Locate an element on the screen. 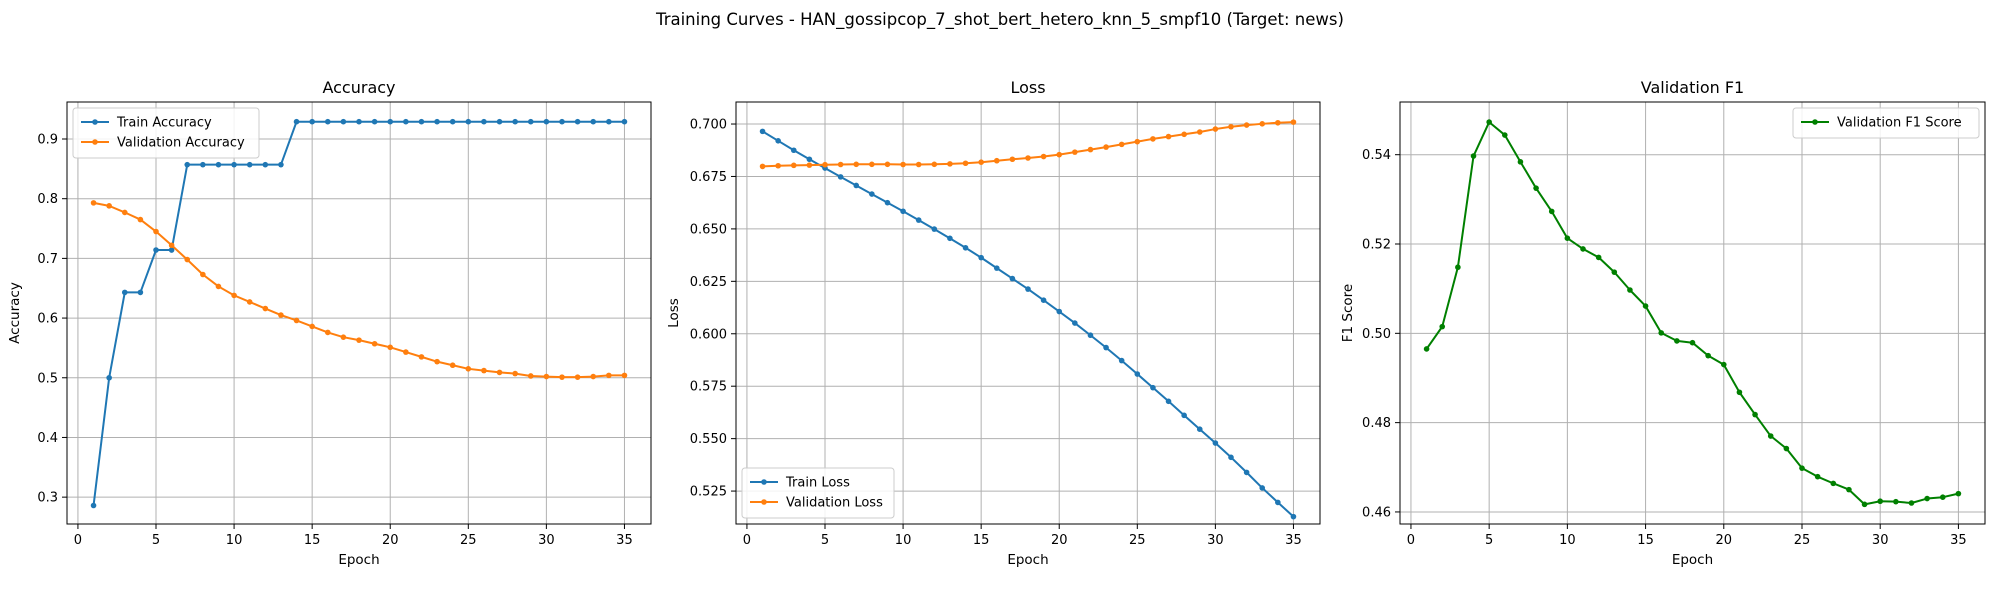 The width and height of the screenshot is (2000, 600). y-tick-label: 0.6 is located at coordinates (47, 319).